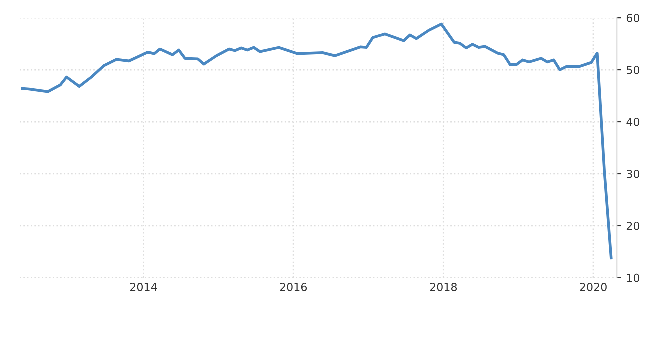 The width and height of the screenshot is (665, 347). What do you see at coordinates (633, 226) in the screenshot?
I see `y-tick-label: 20` at bounding box center [633, 226].